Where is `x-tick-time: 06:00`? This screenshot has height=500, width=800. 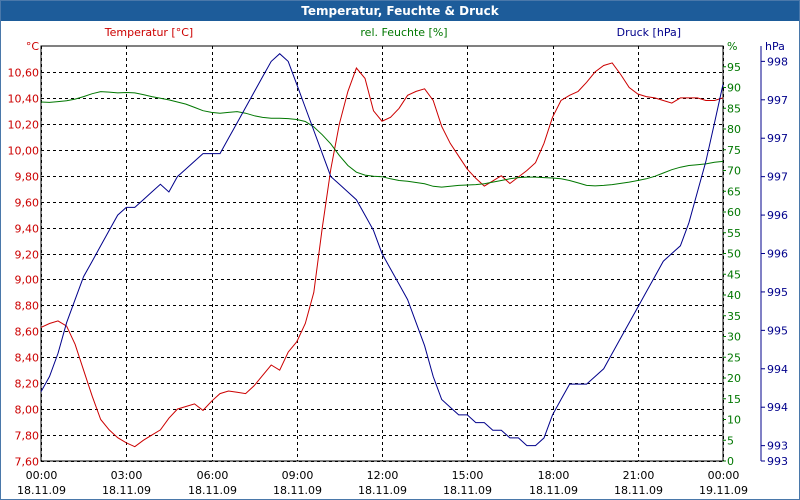
x-tick-time: 06:00 is located at coordinates (213, 475).